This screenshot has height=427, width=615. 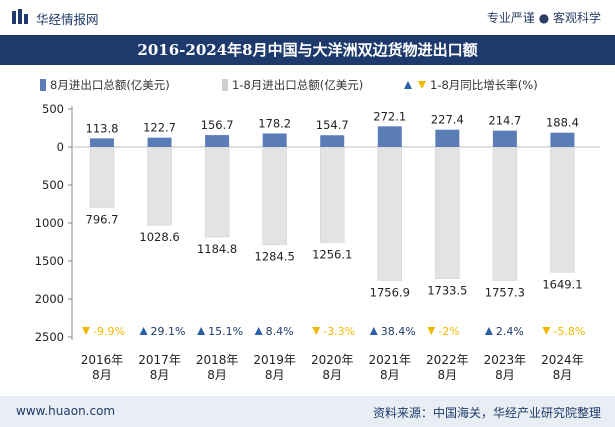 I want to click on cumulative-value-label: 1757.3, so click(x=505, y=293).